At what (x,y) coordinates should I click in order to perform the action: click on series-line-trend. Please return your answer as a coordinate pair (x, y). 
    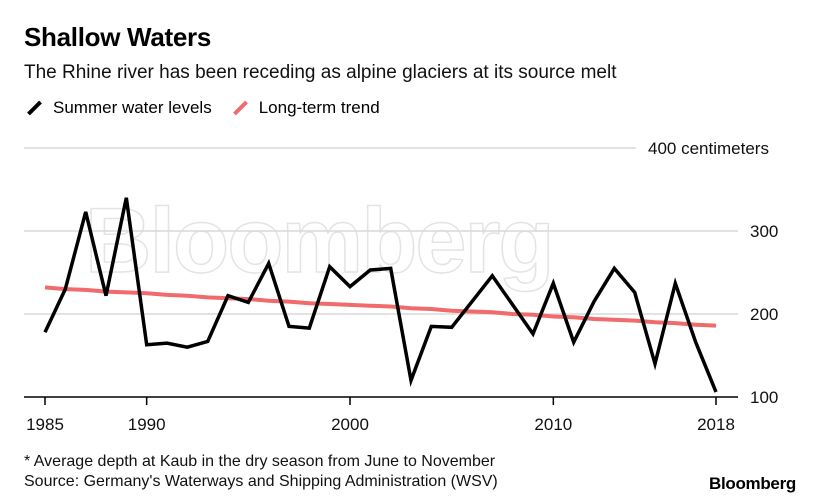
    Looking at the image, I should click on (380, 306).